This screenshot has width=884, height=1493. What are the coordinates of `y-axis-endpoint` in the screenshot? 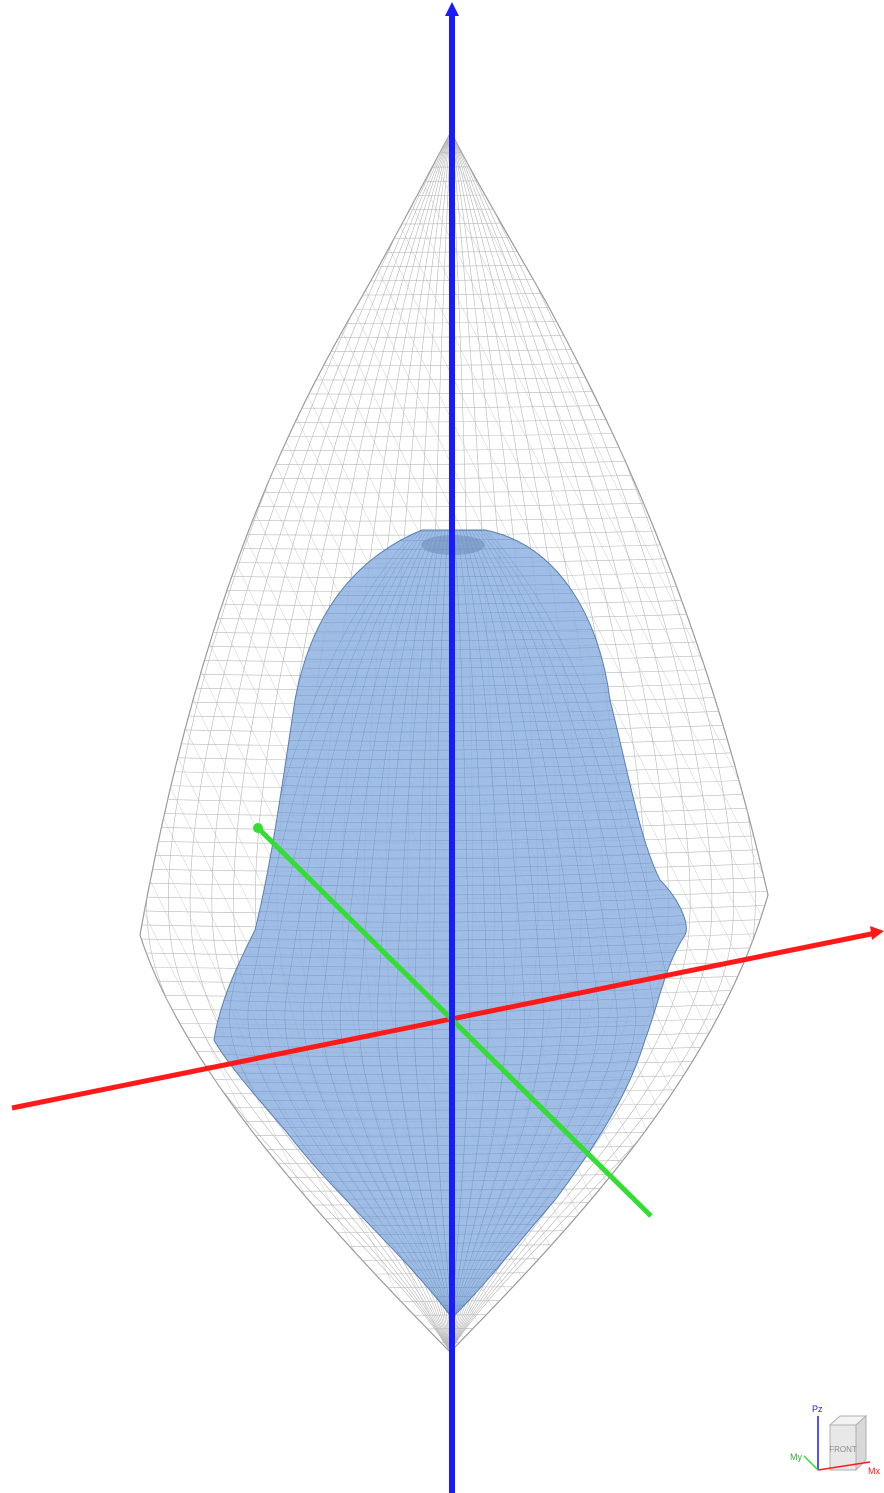 It's located at (258, 828).